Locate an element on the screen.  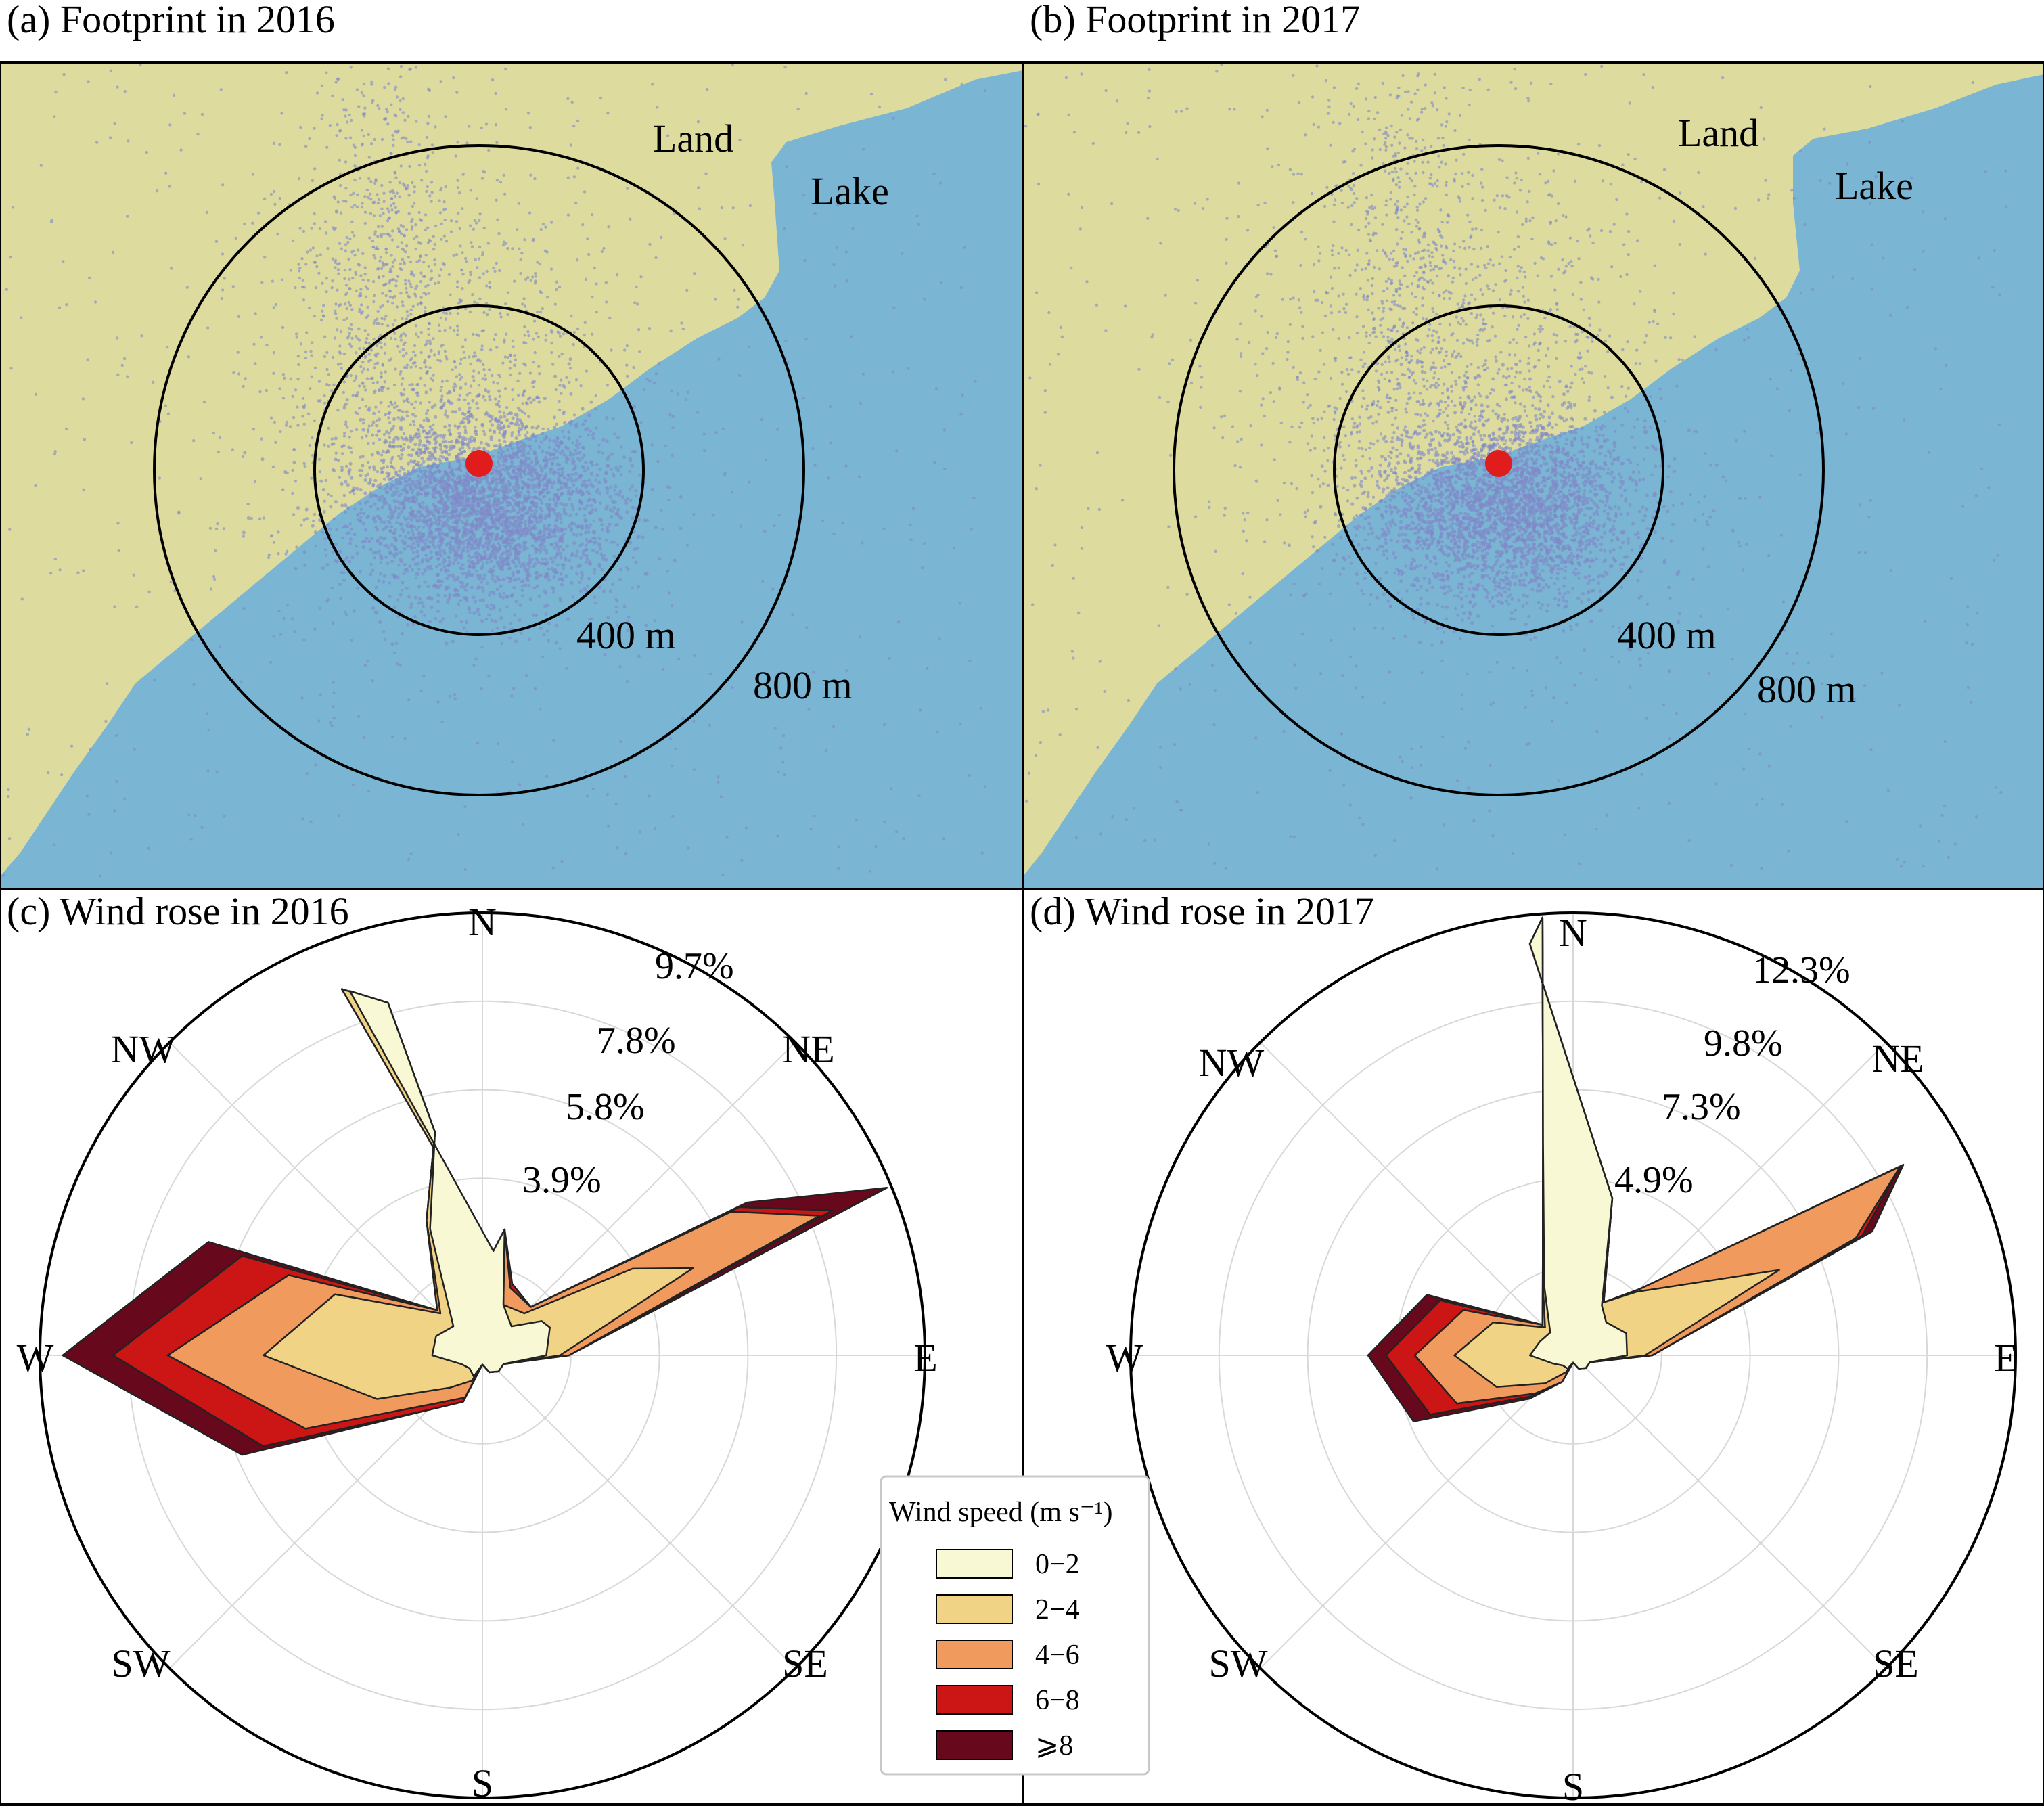
wind-speed-legend: Wind speed (m s⁻¹) 0−2 2−4 4−6 6−8 ⩾8 is located at coordinates (1015, 1625).